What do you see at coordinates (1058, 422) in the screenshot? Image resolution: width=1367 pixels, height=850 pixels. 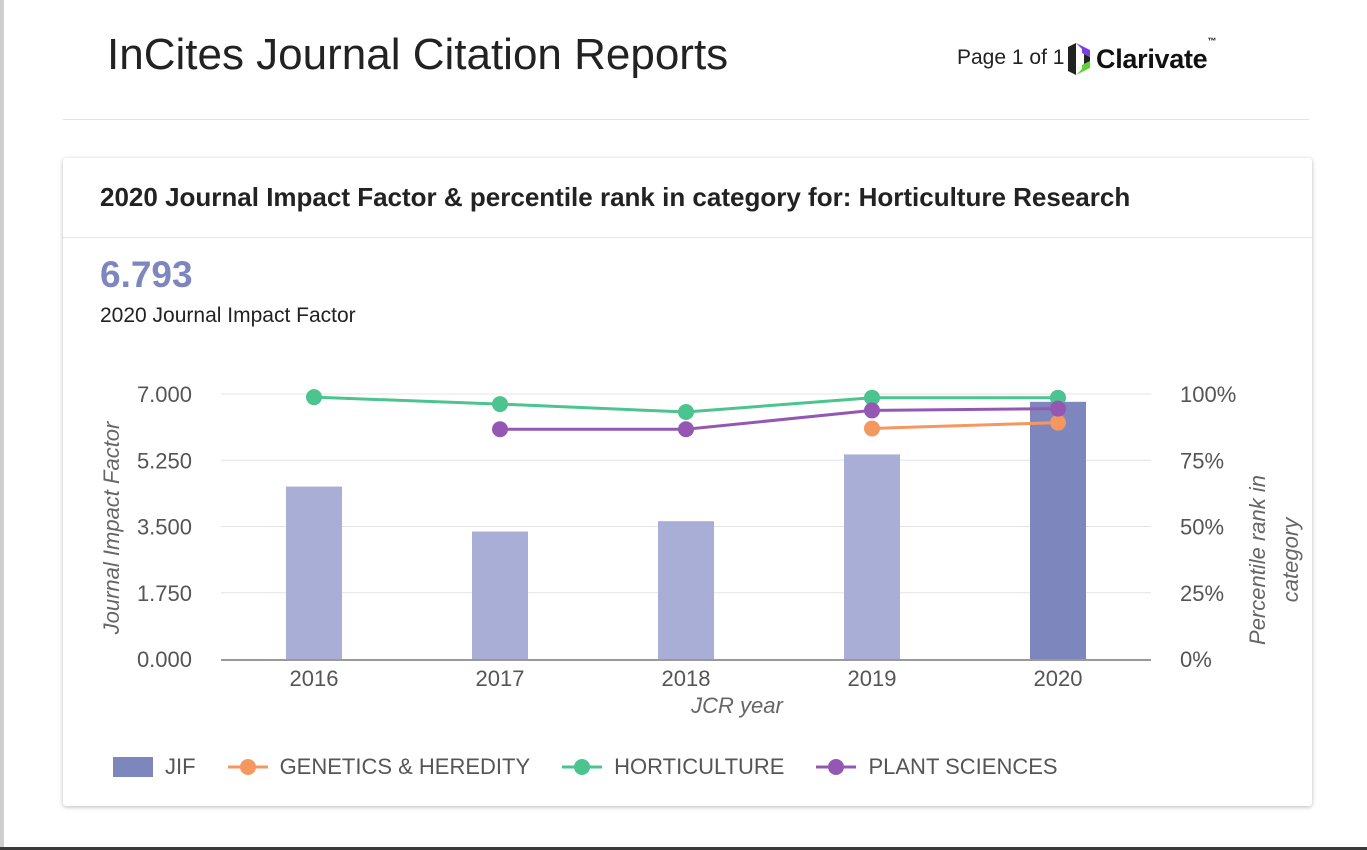 I see `genetics-heredity-point-2020` at bounding box center [1058, 422].